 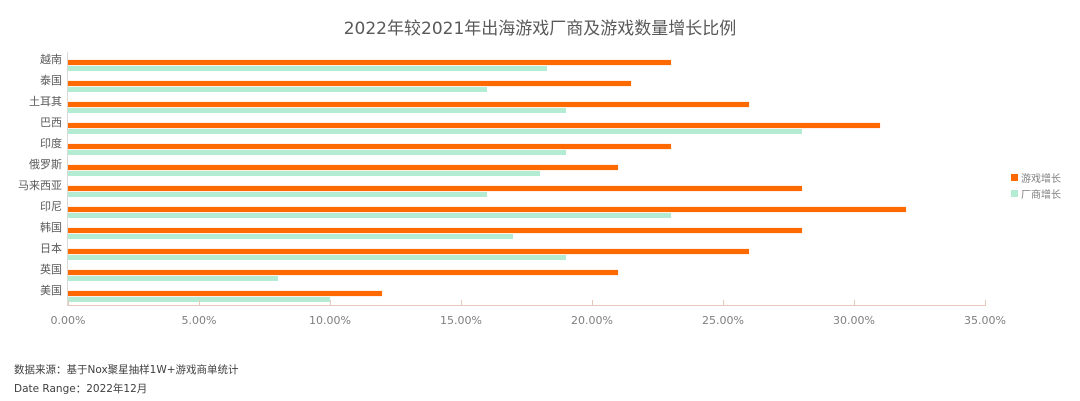 I want to click on category-row: 土耳其, so click(x=540, y=105).